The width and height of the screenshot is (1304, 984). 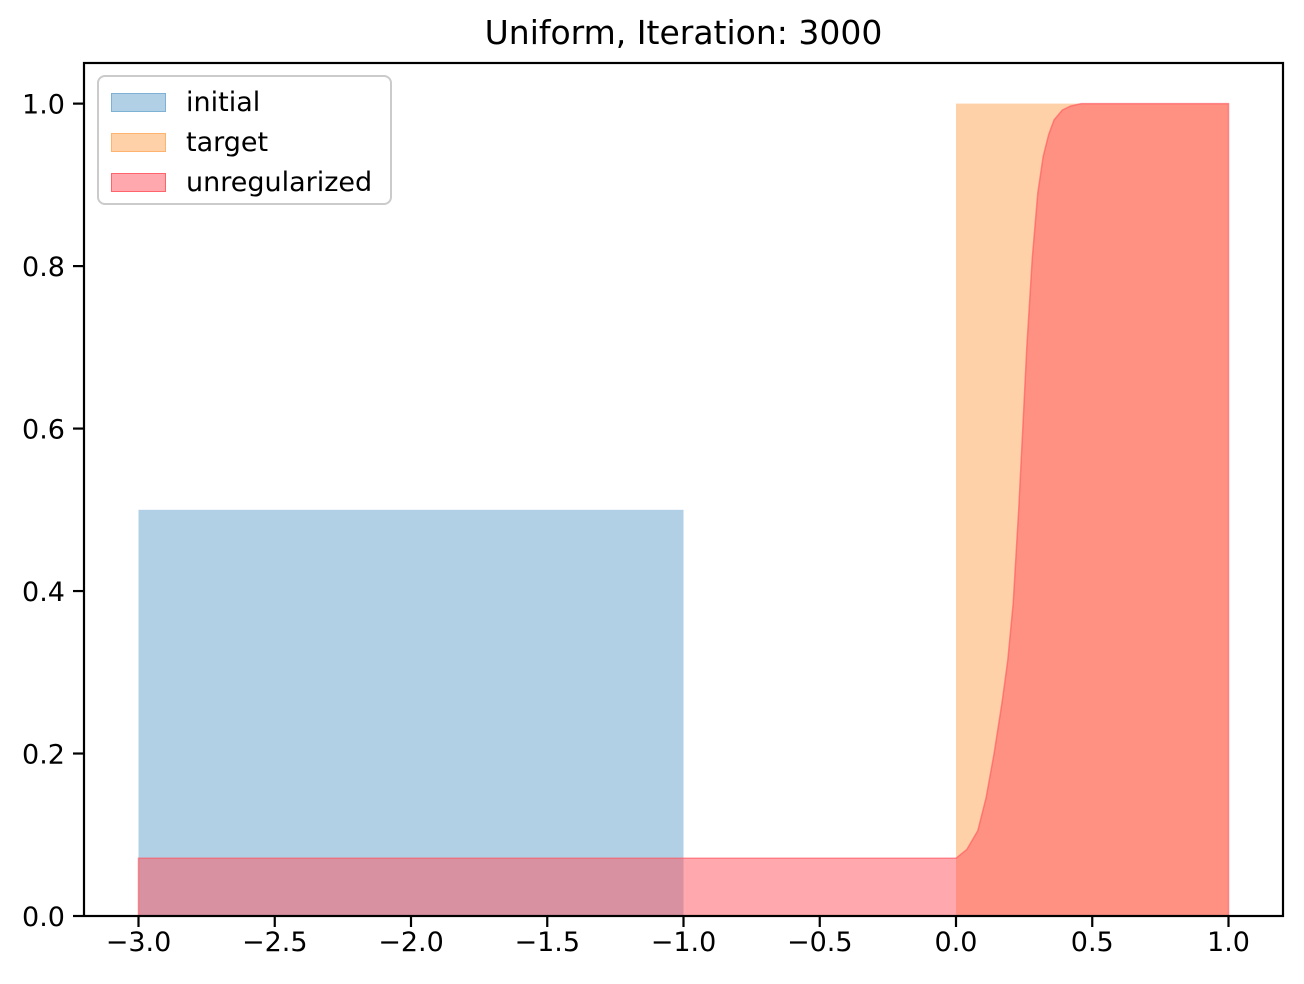 I want to click on unregularized-swatch-icon, so click(x=138, y=182).